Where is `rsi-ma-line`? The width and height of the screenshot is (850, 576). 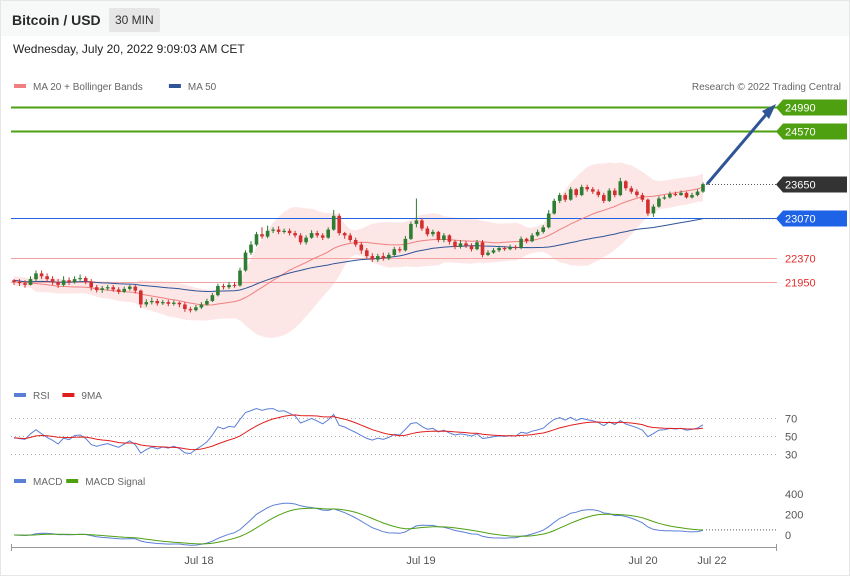
rsi-ma-line is located at coordinates (358, 432).